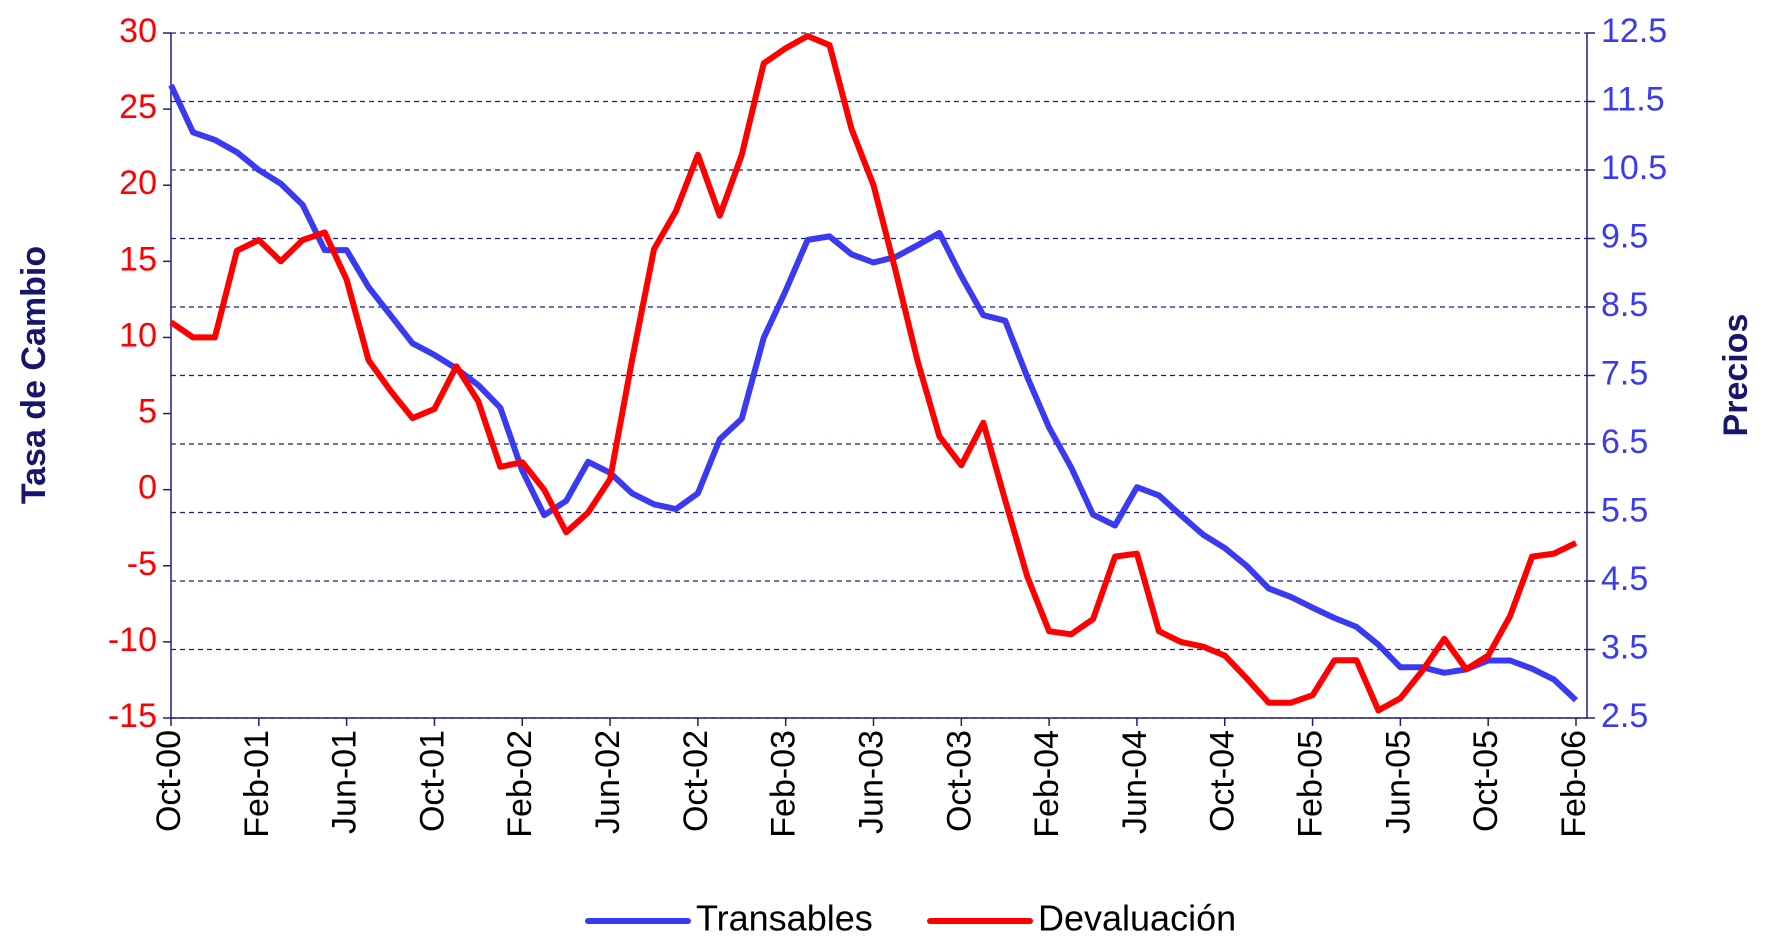 Image resolution: width=1765 pixels, height=947 pixels. What do you see at coordinates (1137, 918) in the screenshot?
I see `legend-label: Devaluación` at bounding box center [1137, 918].